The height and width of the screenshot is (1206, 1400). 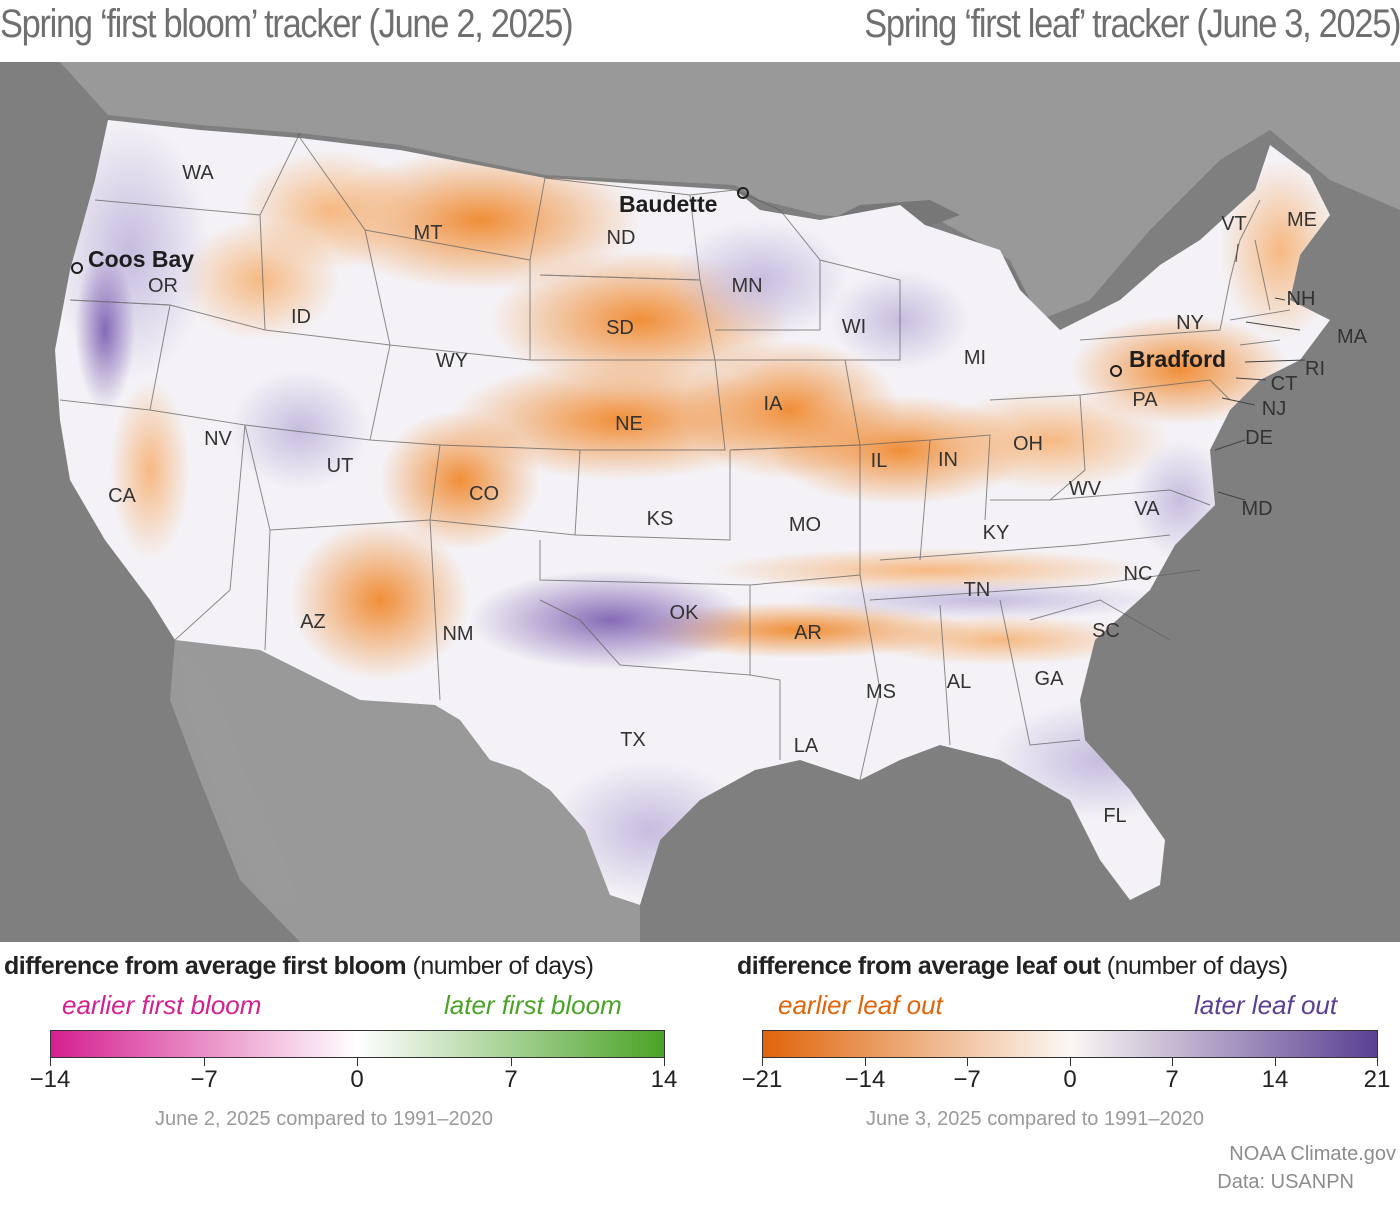 What do you see at coordinates (1114, 816) in the screenshot?
I see `state-label-fl: FL` at bounding box center [1114, 816].